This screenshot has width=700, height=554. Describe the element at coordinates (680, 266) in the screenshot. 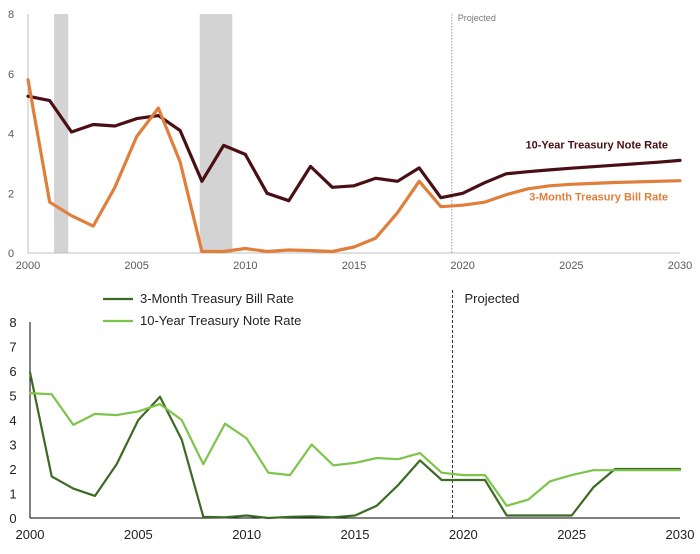

I see `top-x-tick-2030: 2030` at that location.